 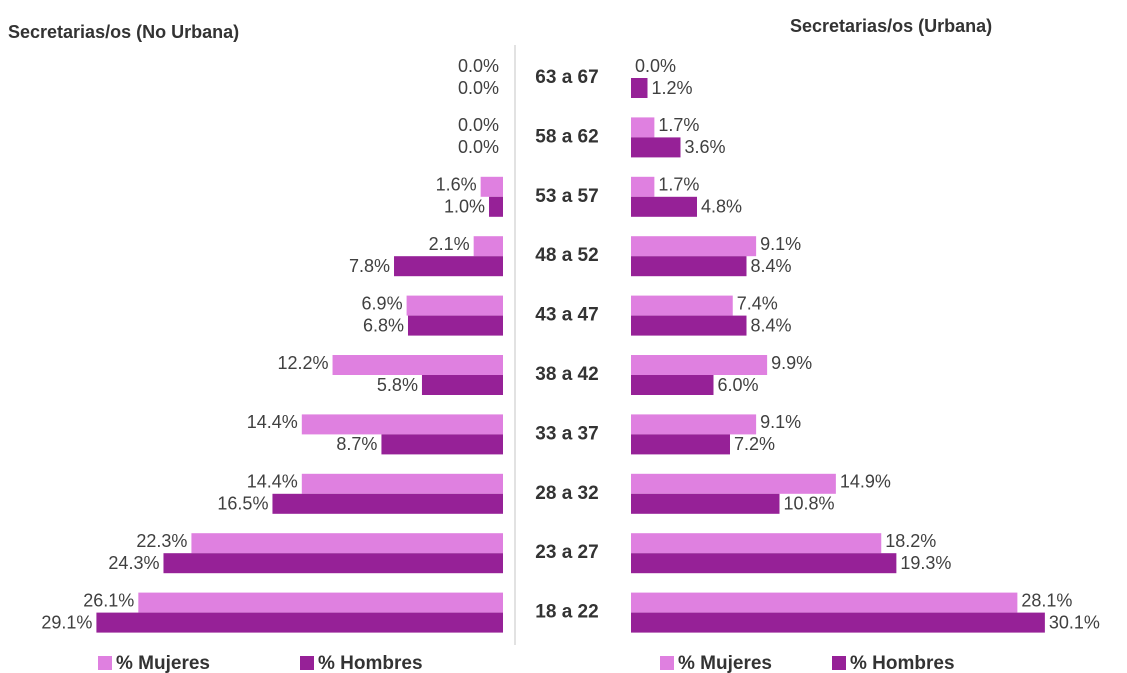 I want to click on chart-title: Secretarias/os (Urbana), so click(x=891, y=26).